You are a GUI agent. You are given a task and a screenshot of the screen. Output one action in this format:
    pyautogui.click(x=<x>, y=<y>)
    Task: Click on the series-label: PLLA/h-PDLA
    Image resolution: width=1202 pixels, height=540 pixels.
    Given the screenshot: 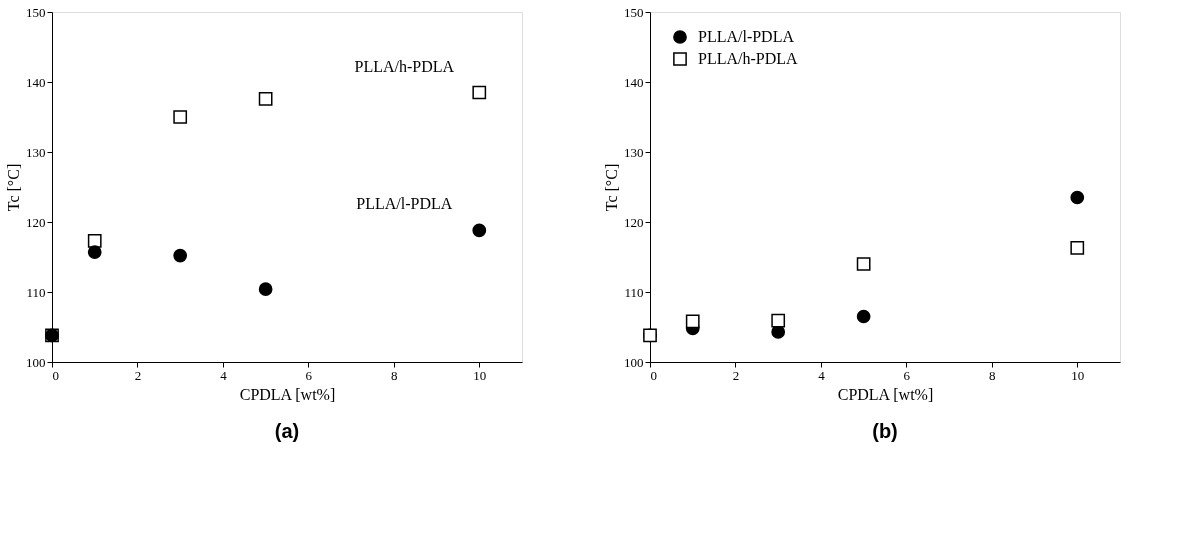 What is the action you would take?
    pyautogui.click(x=404, y=66)
    